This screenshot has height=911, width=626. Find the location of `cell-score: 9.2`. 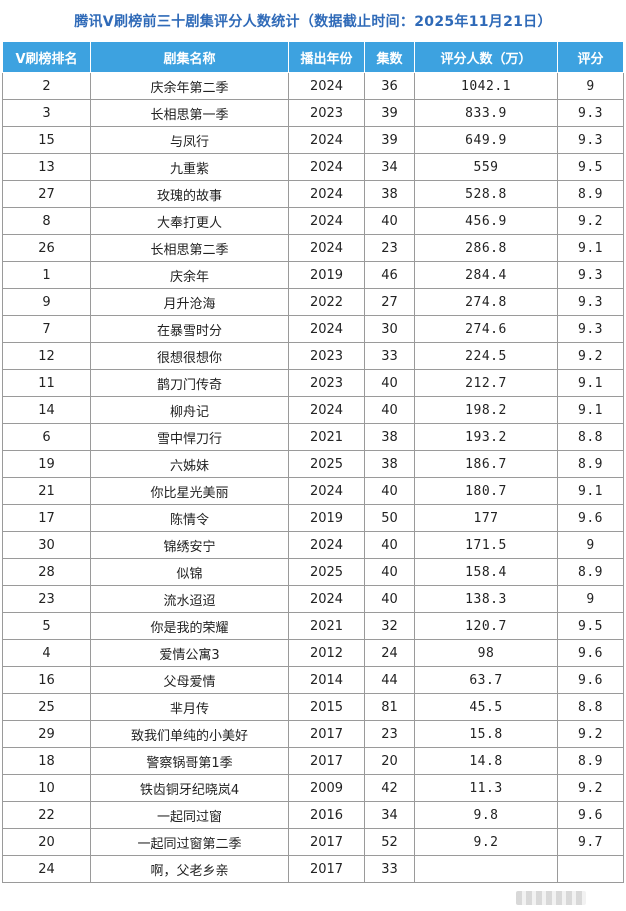

cell-score: 9.2 is located at coordinates (590, 221).